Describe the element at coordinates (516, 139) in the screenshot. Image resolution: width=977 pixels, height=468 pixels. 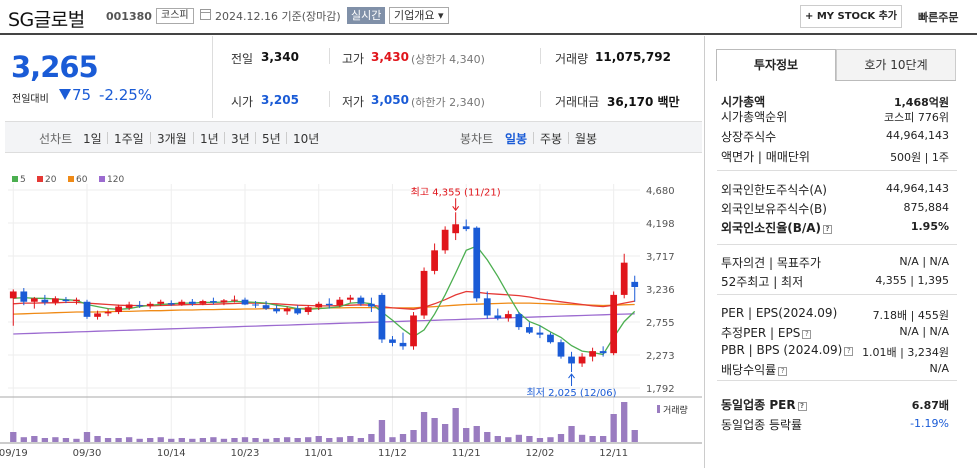
I see `period-daily: 일봉` at that location.